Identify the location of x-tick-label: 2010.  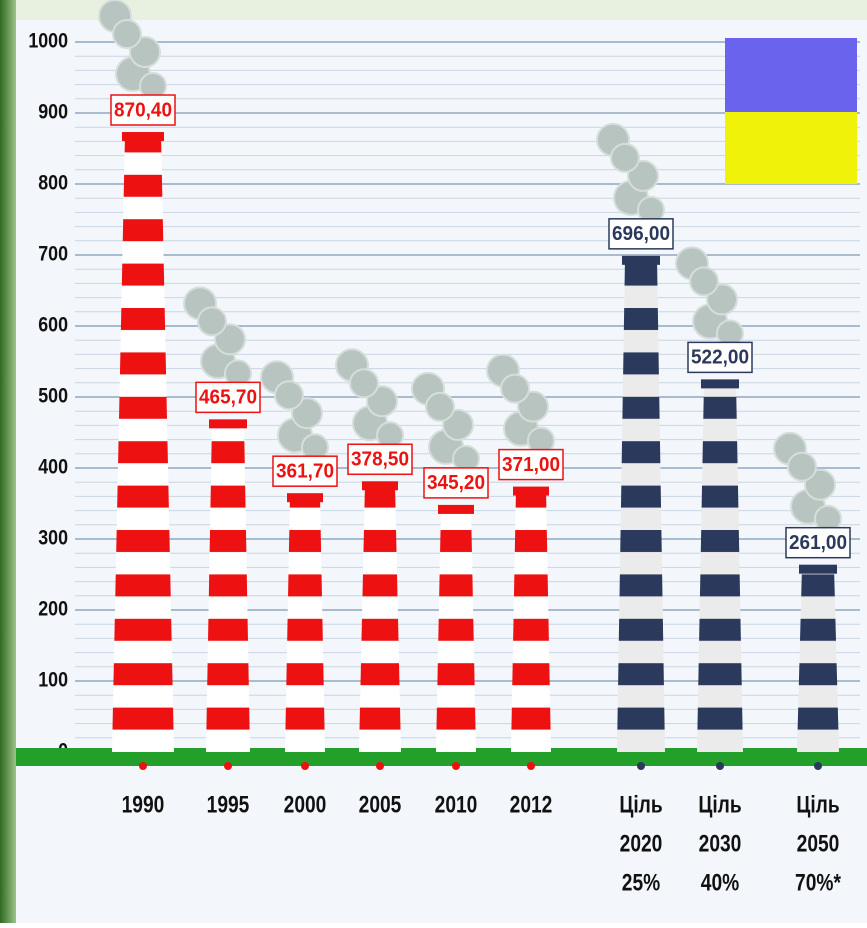
(456, 804).